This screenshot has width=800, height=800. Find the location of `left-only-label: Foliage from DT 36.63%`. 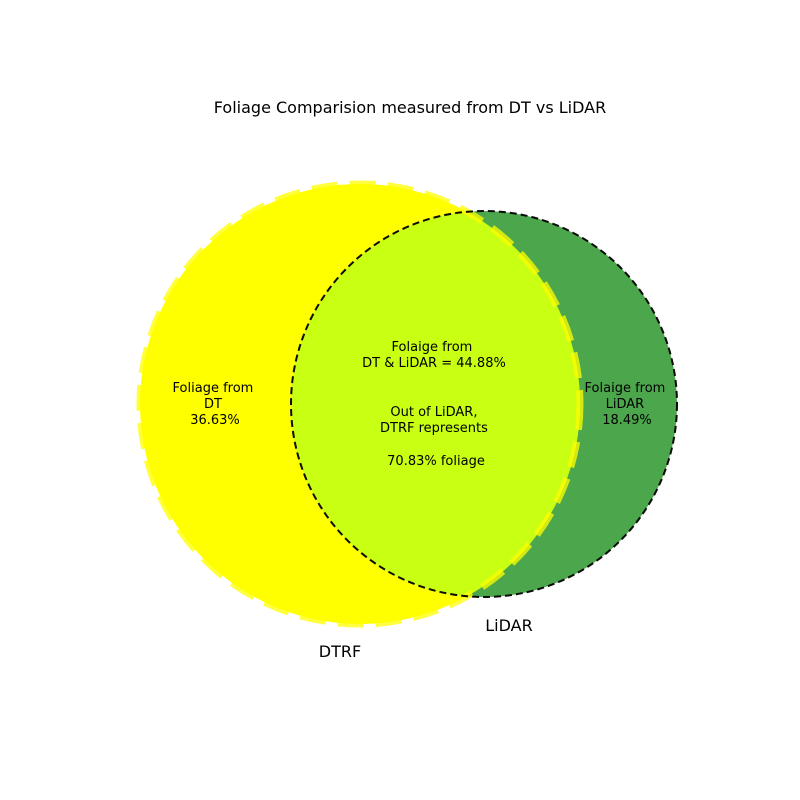

left-only-label: Foliage from DT 36.63% is located at coordinates (215, 404).